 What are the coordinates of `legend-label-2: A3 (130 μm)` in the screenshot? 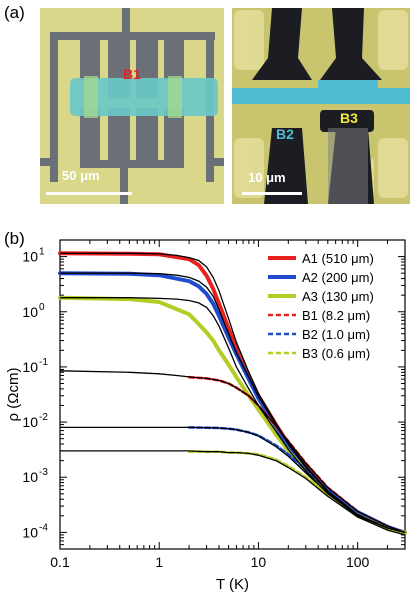 It's located at (338, 296).